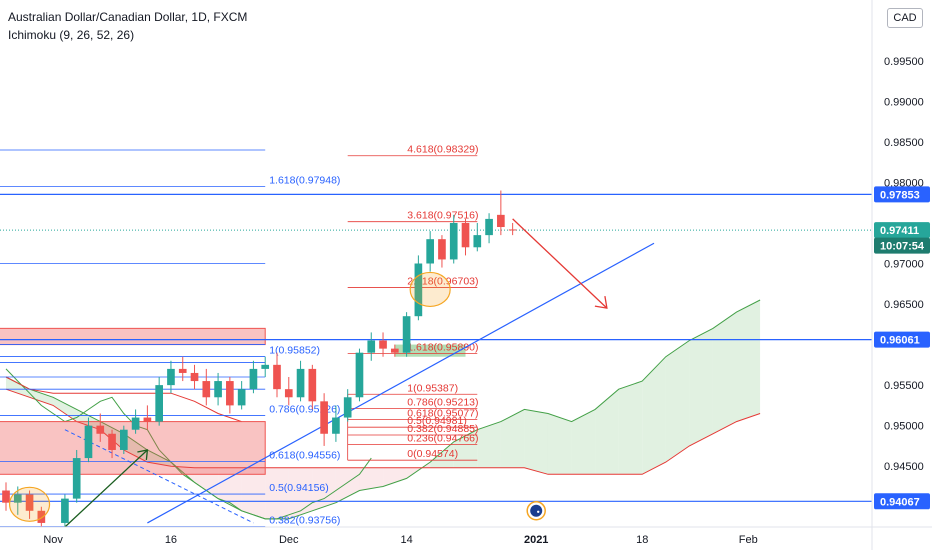 Image resolution: width=932 pixels, height=555 pixels. Describe the element at coordinates (106, 488) in the screenshot. I see `bullish-arrow` at that location.